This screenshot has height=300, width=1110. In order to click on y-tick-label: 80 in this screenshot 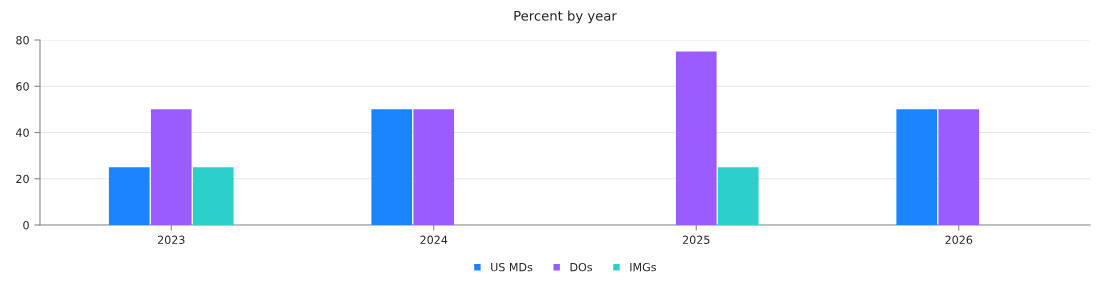, I will do `click(22, 40)`.